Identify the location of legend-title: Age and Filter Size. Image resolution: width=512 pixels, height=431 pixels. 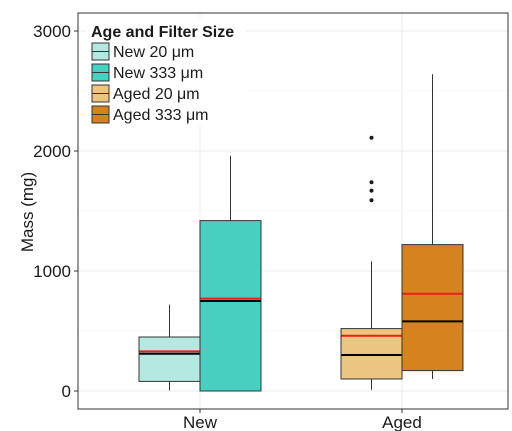
(162, 32).